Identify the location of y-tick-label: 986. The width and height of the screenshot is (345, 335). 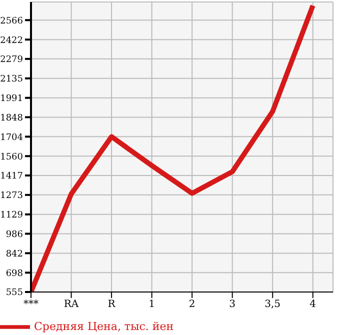
(15, 235).